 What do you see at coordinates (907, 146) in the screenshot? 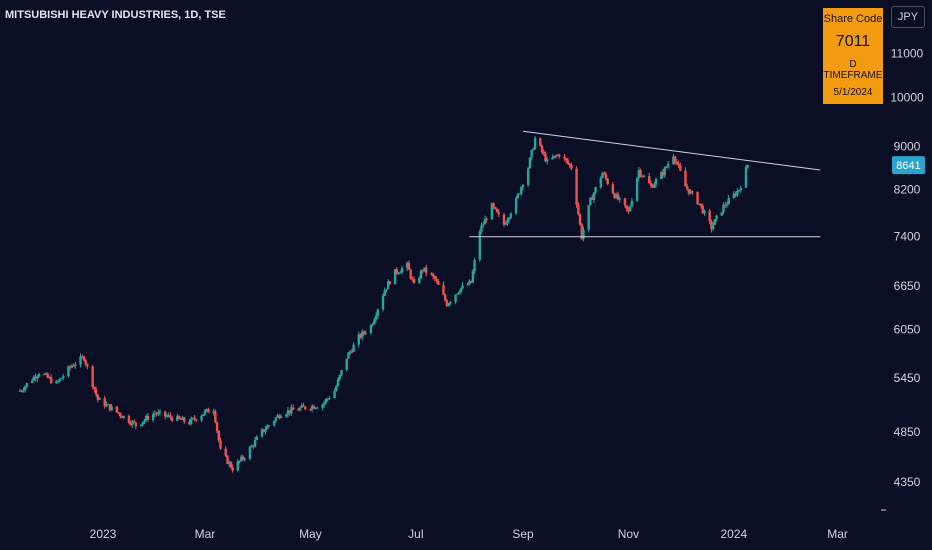
I see `y-tick-label: 9000` at bounding box center [907, 146].